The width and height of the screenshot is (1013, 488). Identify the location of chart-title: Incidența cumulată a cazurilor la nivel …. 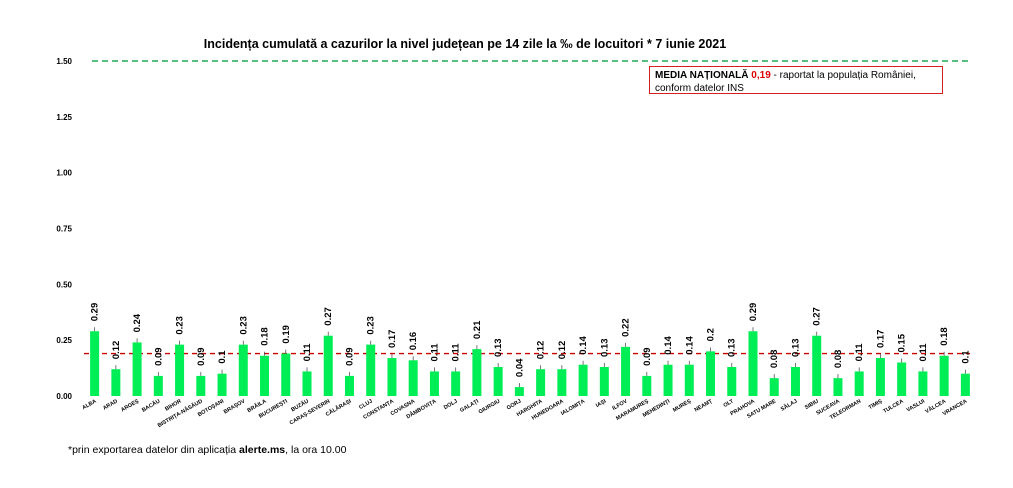
(465, 44).